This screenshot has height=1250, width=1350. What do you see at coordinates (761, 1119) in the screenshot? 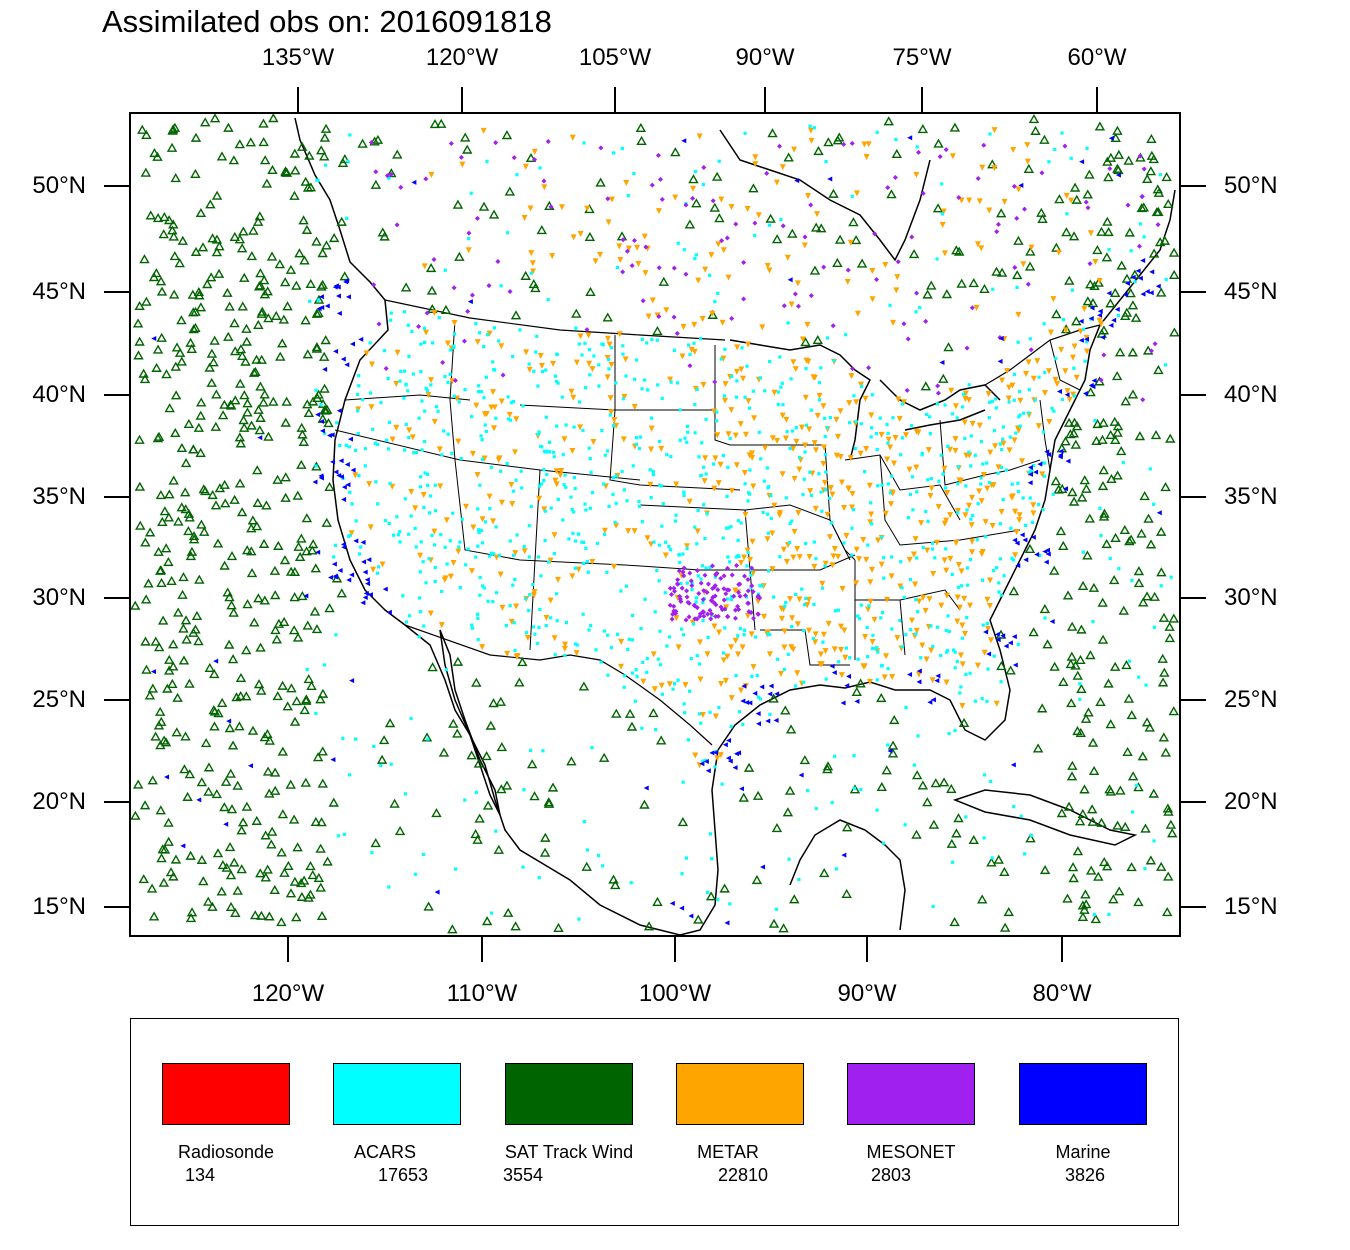
I see `legend-item-metar: METAR 22810` at bounding box center [761, 1119].